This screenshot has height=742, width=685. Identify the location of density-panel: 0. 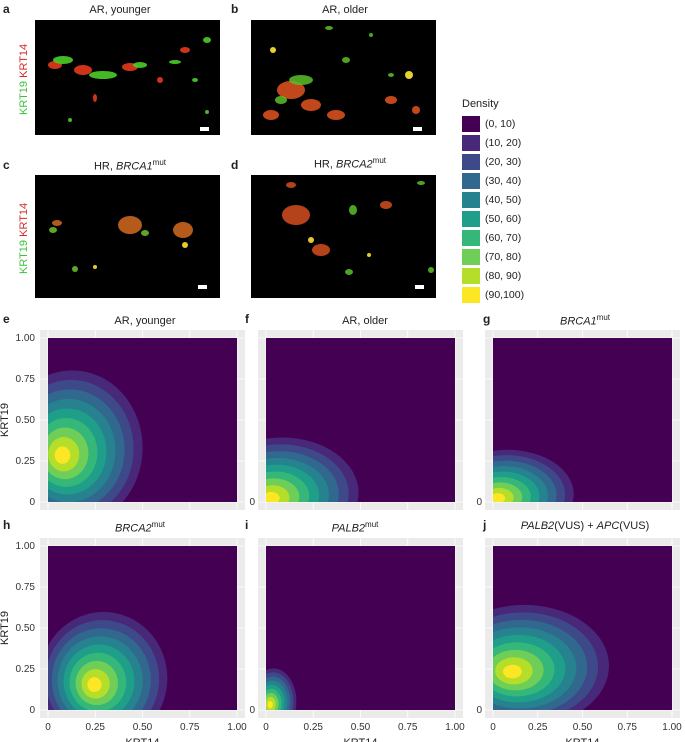
(356, 420).